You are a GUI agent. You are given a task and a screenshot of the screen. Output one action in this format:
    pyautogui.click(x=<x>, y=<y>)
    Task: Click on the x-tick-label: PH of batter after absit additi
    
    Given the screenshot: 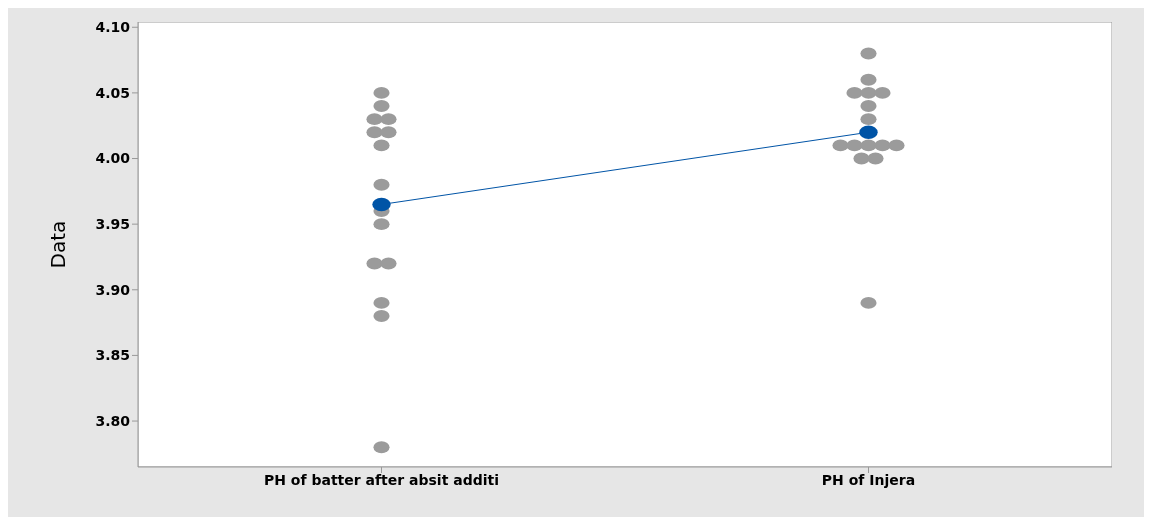 What is the action you would take?
    pyautogui.click(x=381, y=479)
    